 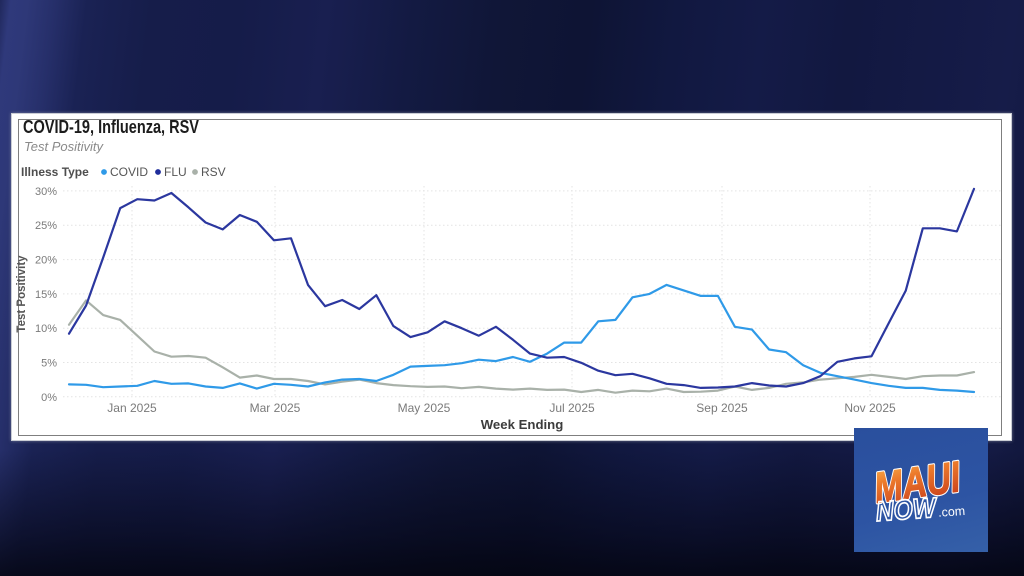 I want to click on svg-text: Nov 2025, so click(x=870, y=408).